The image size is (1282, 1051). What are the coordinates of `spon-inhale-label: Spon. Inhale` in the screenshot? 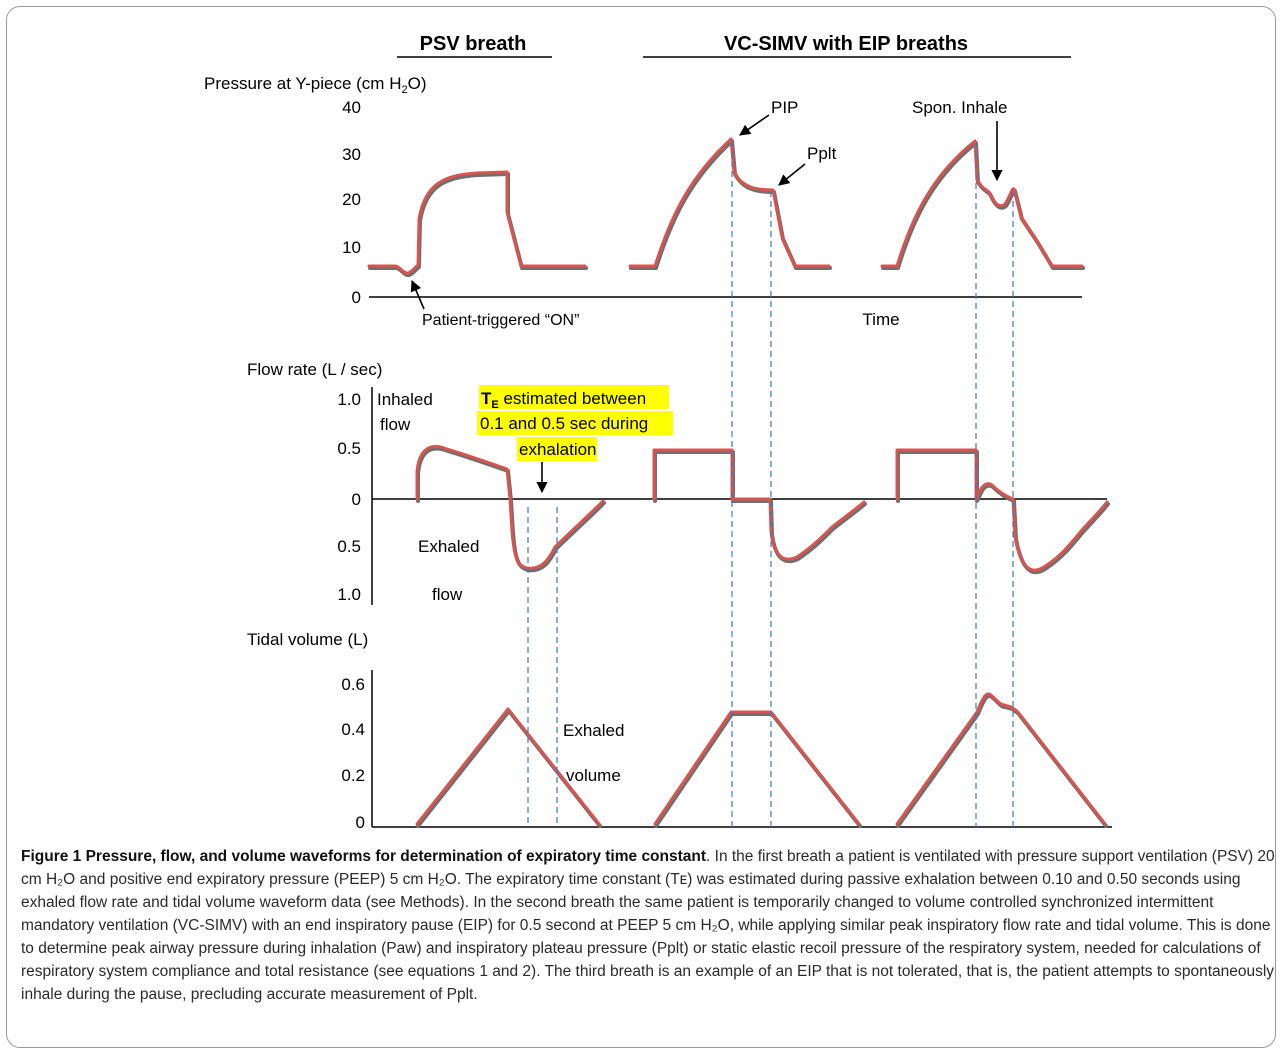 It's located at (959, 107).